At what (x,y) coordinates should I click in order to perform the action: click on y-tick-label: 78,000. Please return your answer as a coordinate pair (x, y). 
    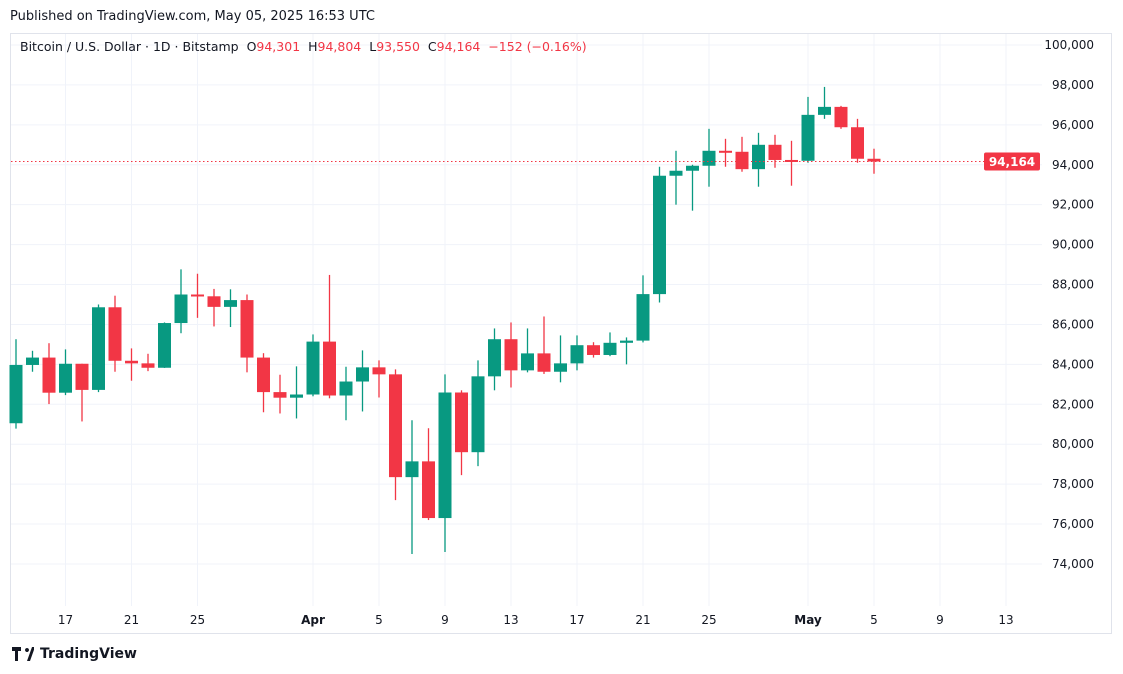
    Looking at the image, I should click on (1073, 484).